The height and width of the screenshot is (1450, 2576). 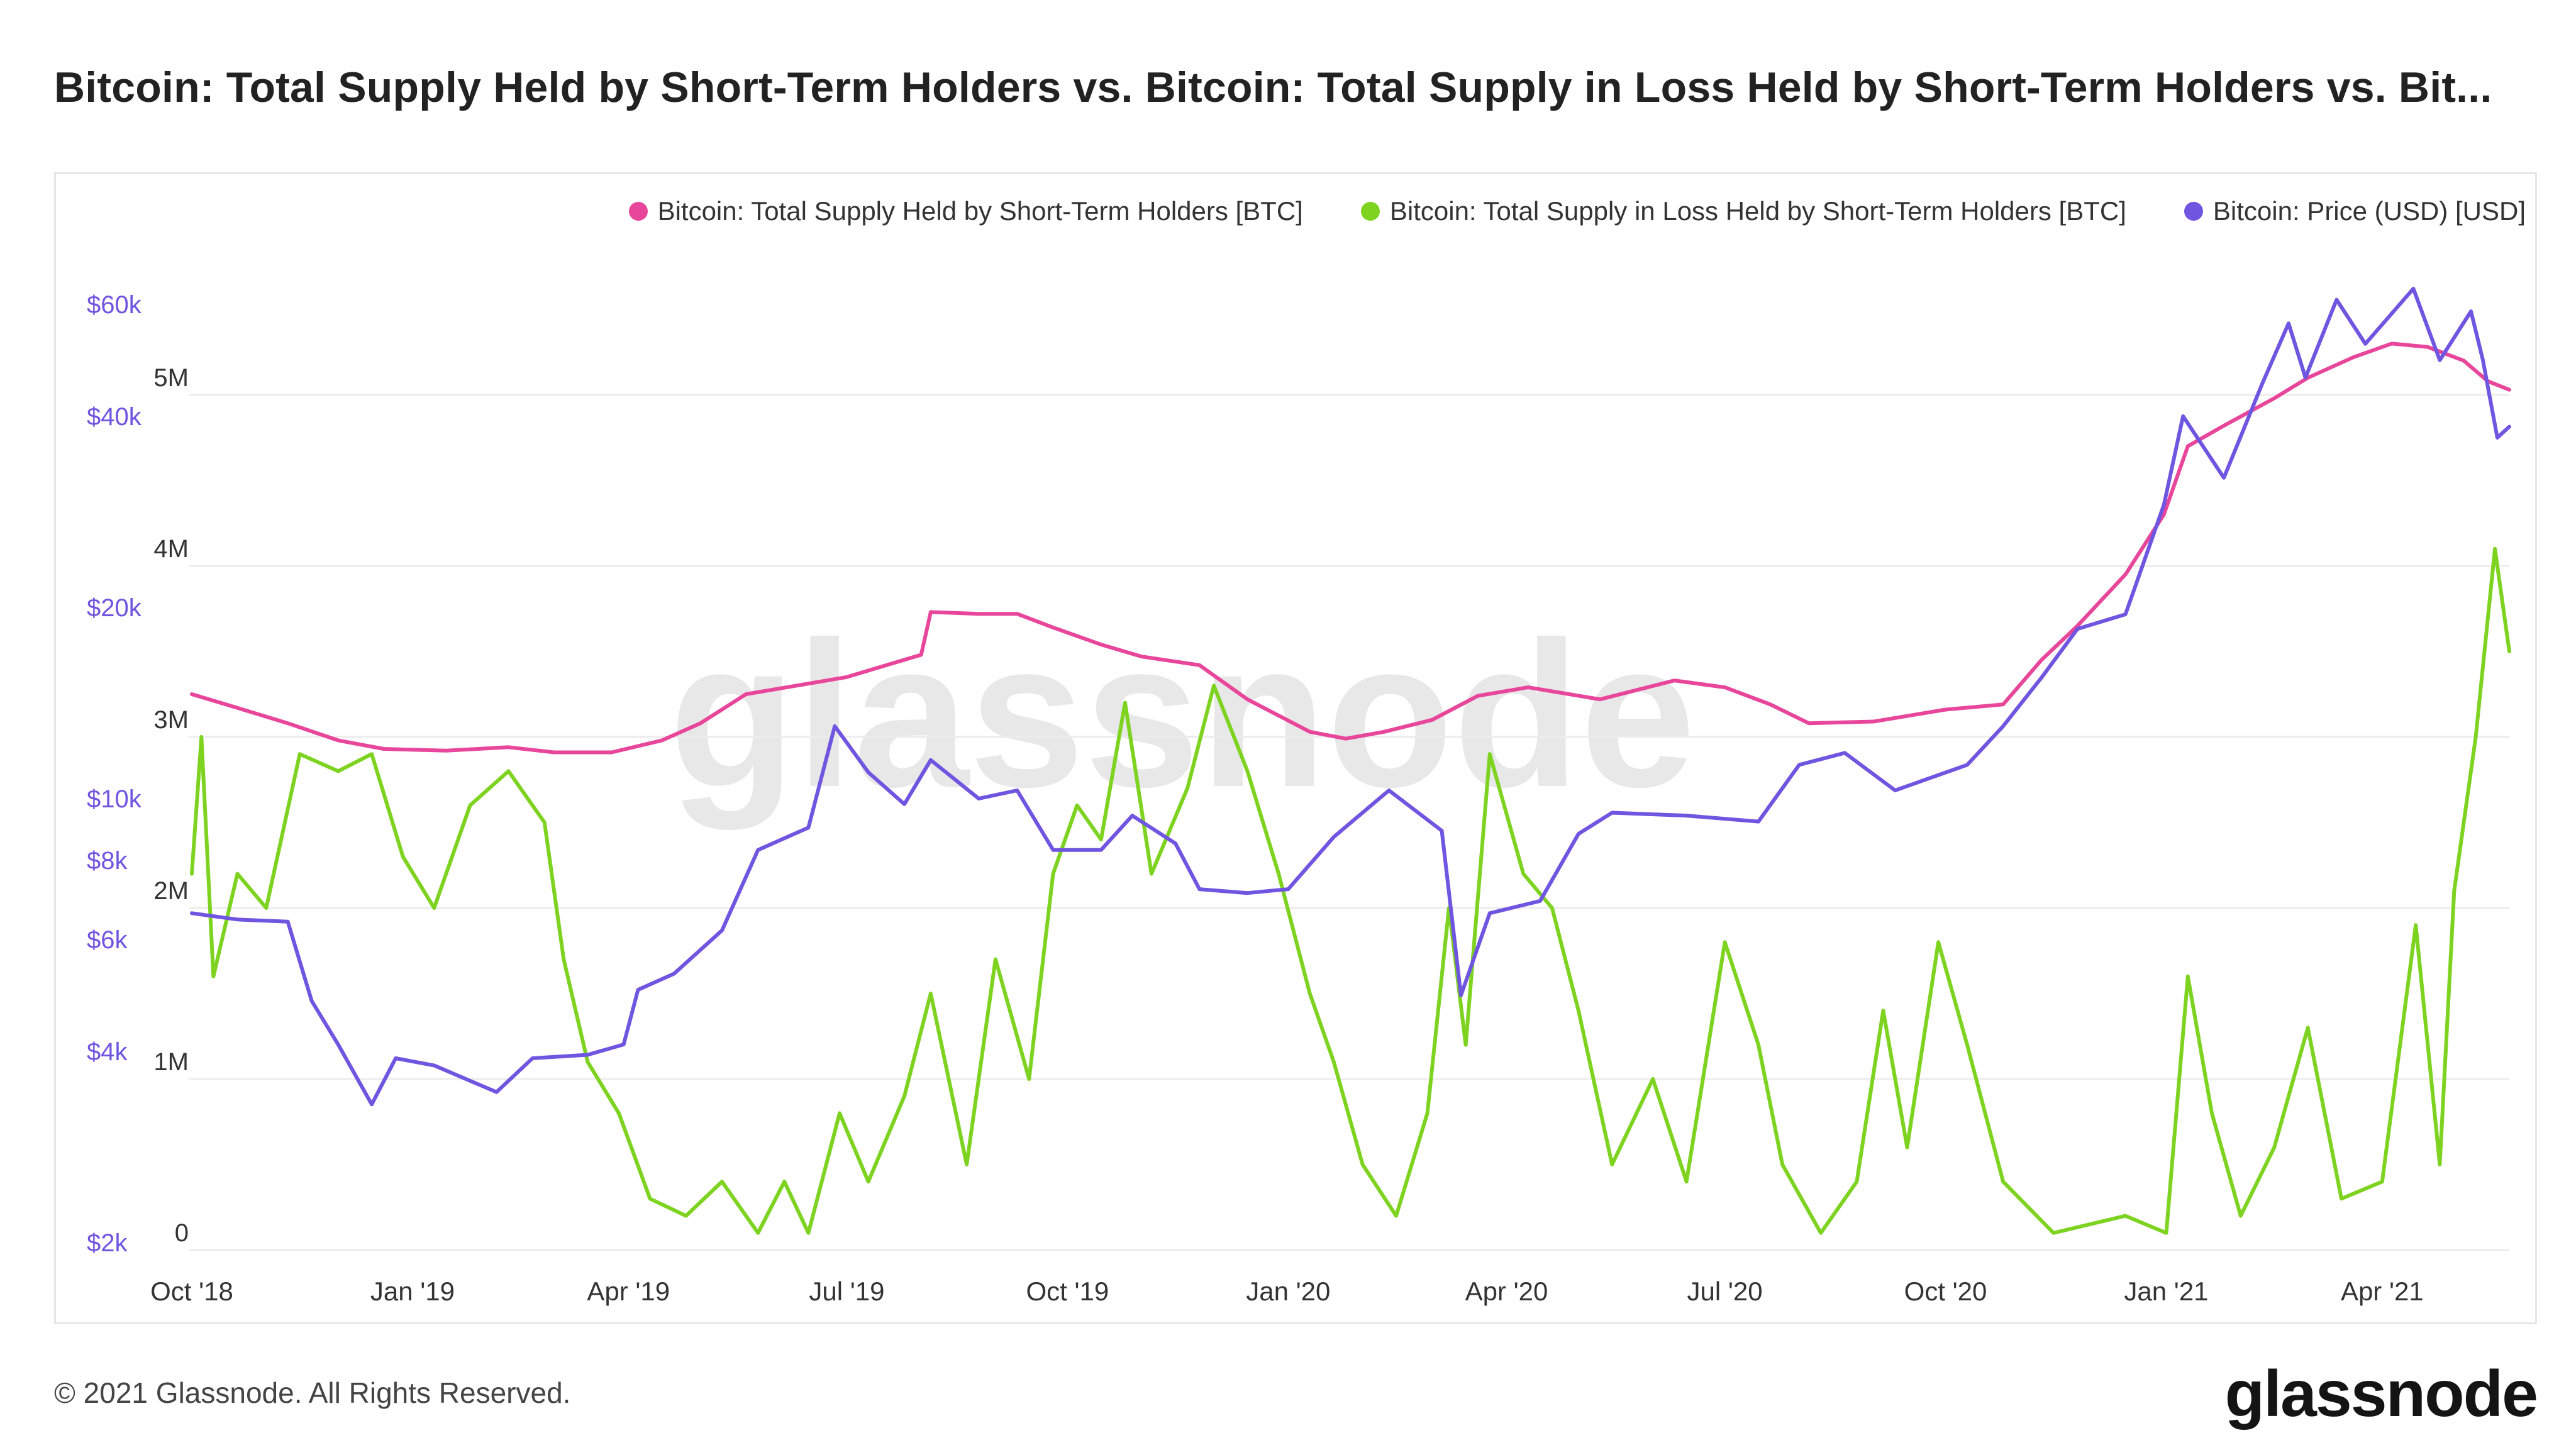 I want to click on y-right-tick-label: $8k, so click(x=107, y=861).